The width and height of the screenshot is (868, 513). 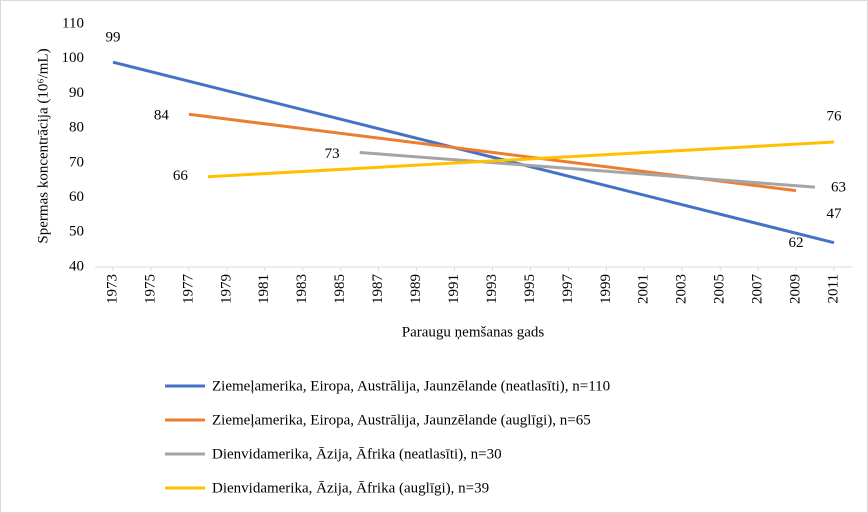 What do you see at coordinates (568, 289) in the screenshot?
I see `x-tick-label: 1997` at bounding box center [568, 289].